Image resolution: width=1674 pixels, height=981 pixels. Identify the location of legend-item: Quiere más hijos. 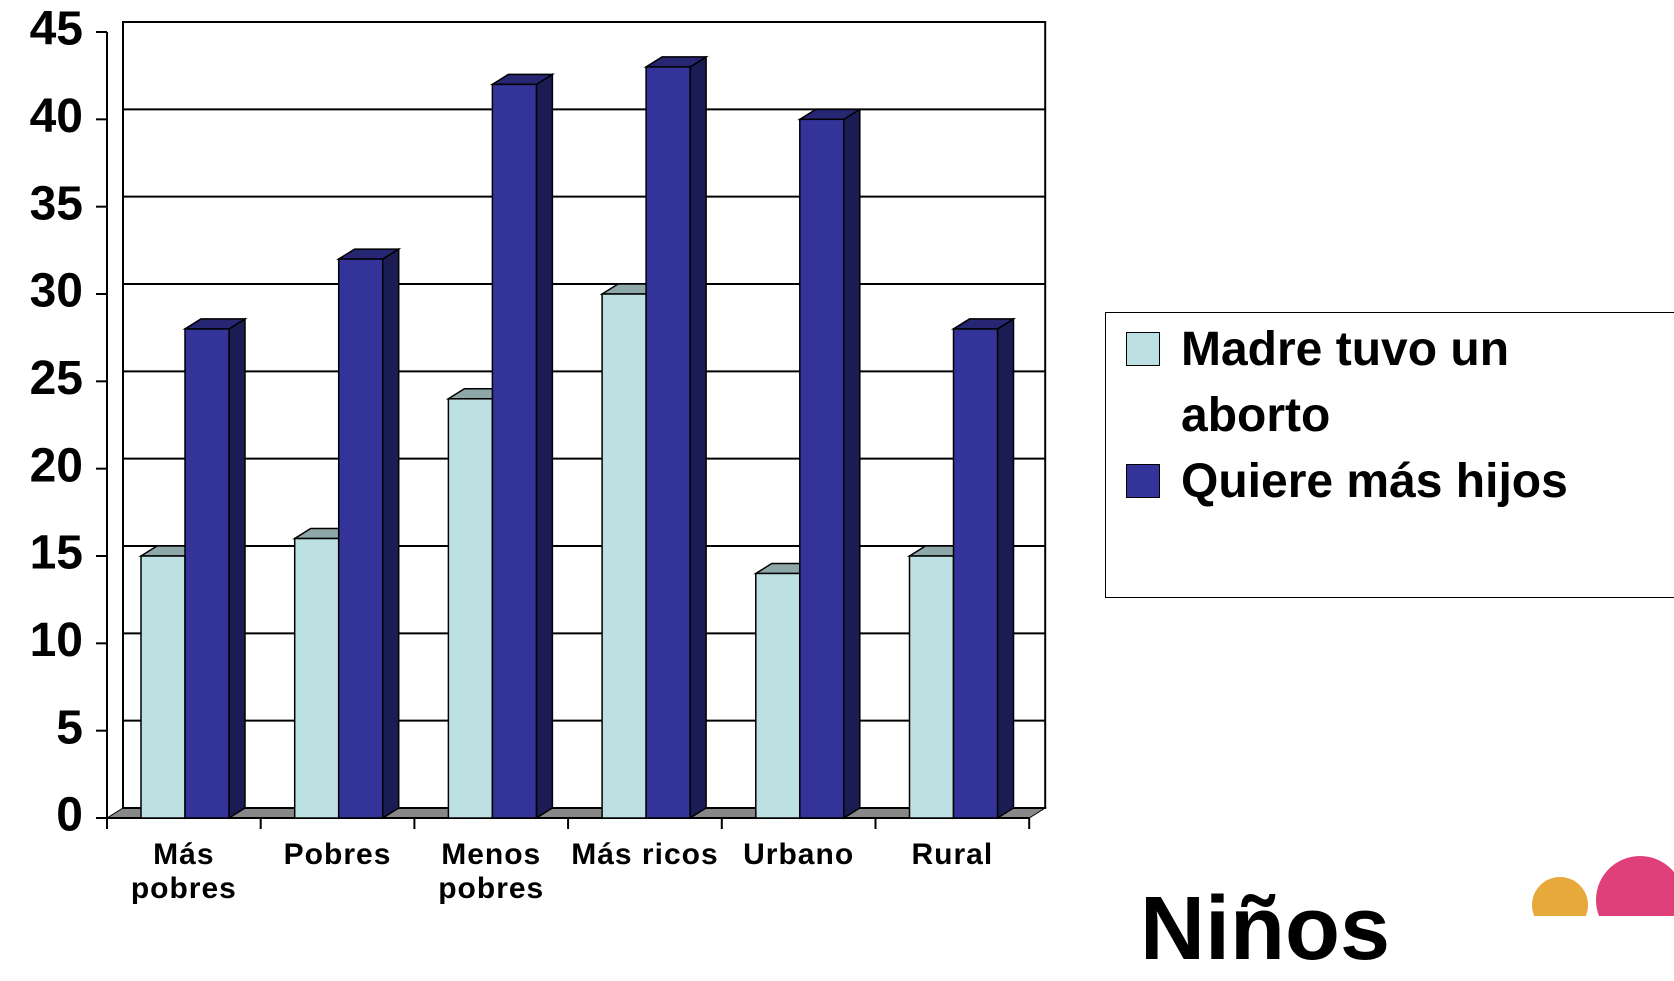
(1386, 482).